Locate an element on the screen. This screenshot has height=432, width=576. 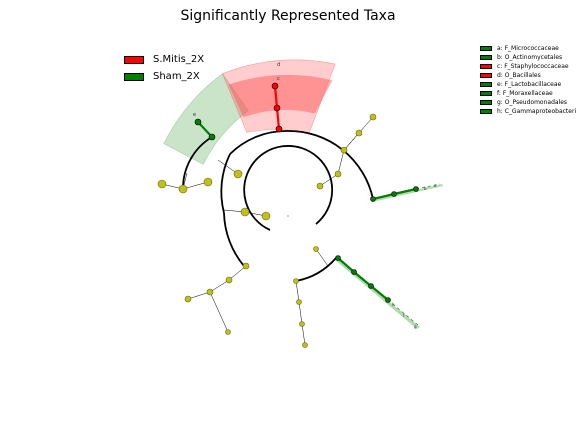
node-moraxellaceae-genus is located at coordinates (416, 189).